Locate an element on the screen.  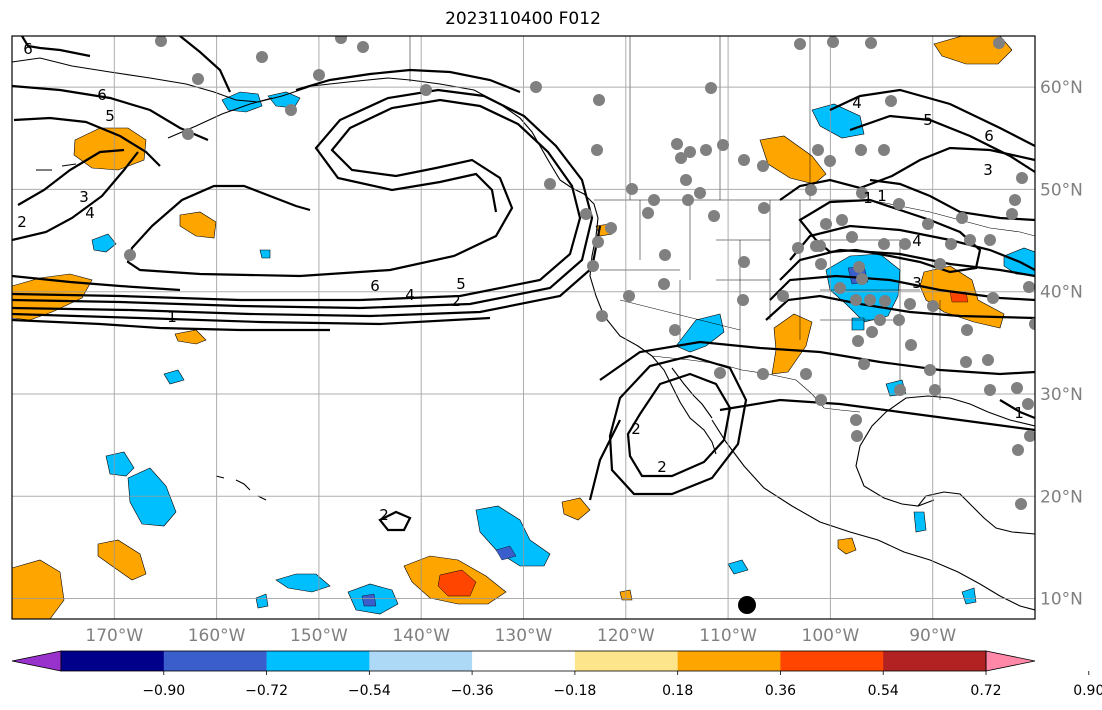
marker-dot is located at coordinates (747, 605).